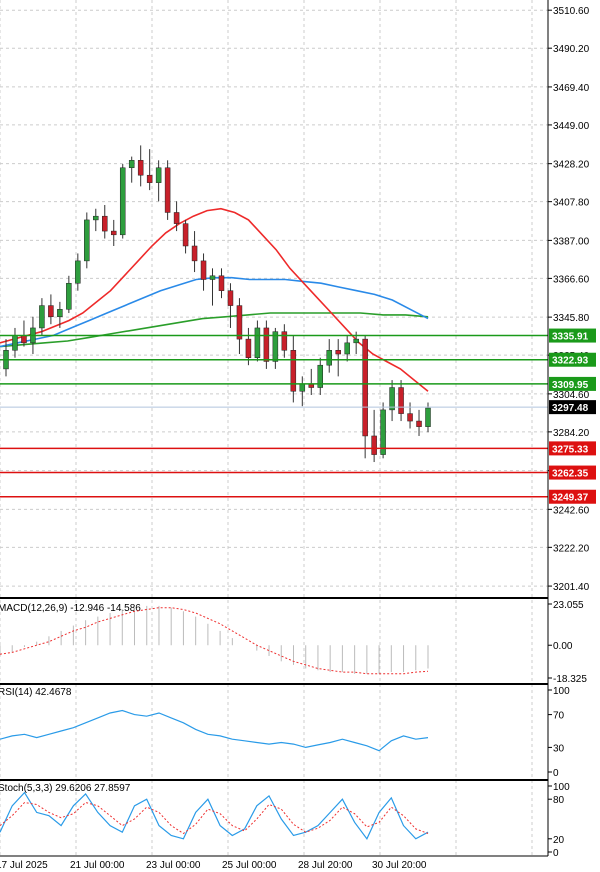 The image size is (600, 872). What do you see at coordinates (571, 279) in the screenshot?
I see `y-tick-label-7: 3366.60` at bounding box center [571, 279].